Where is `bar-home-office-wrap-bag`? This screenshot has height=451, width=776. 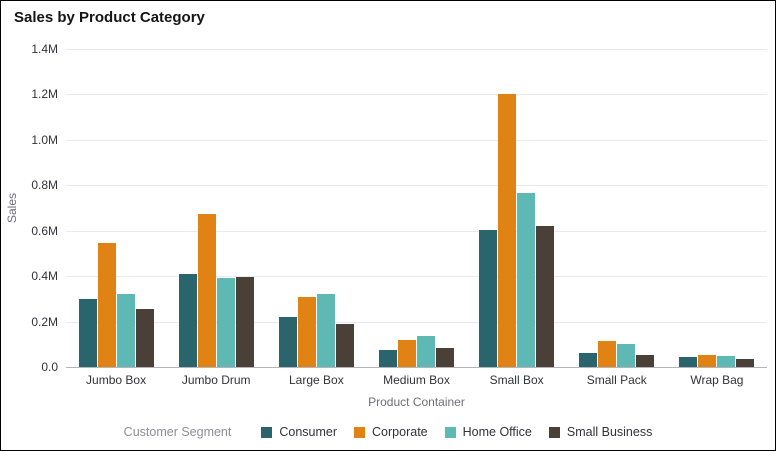
bar-home-office-wrap-bag is located at coordinates (726, 361).